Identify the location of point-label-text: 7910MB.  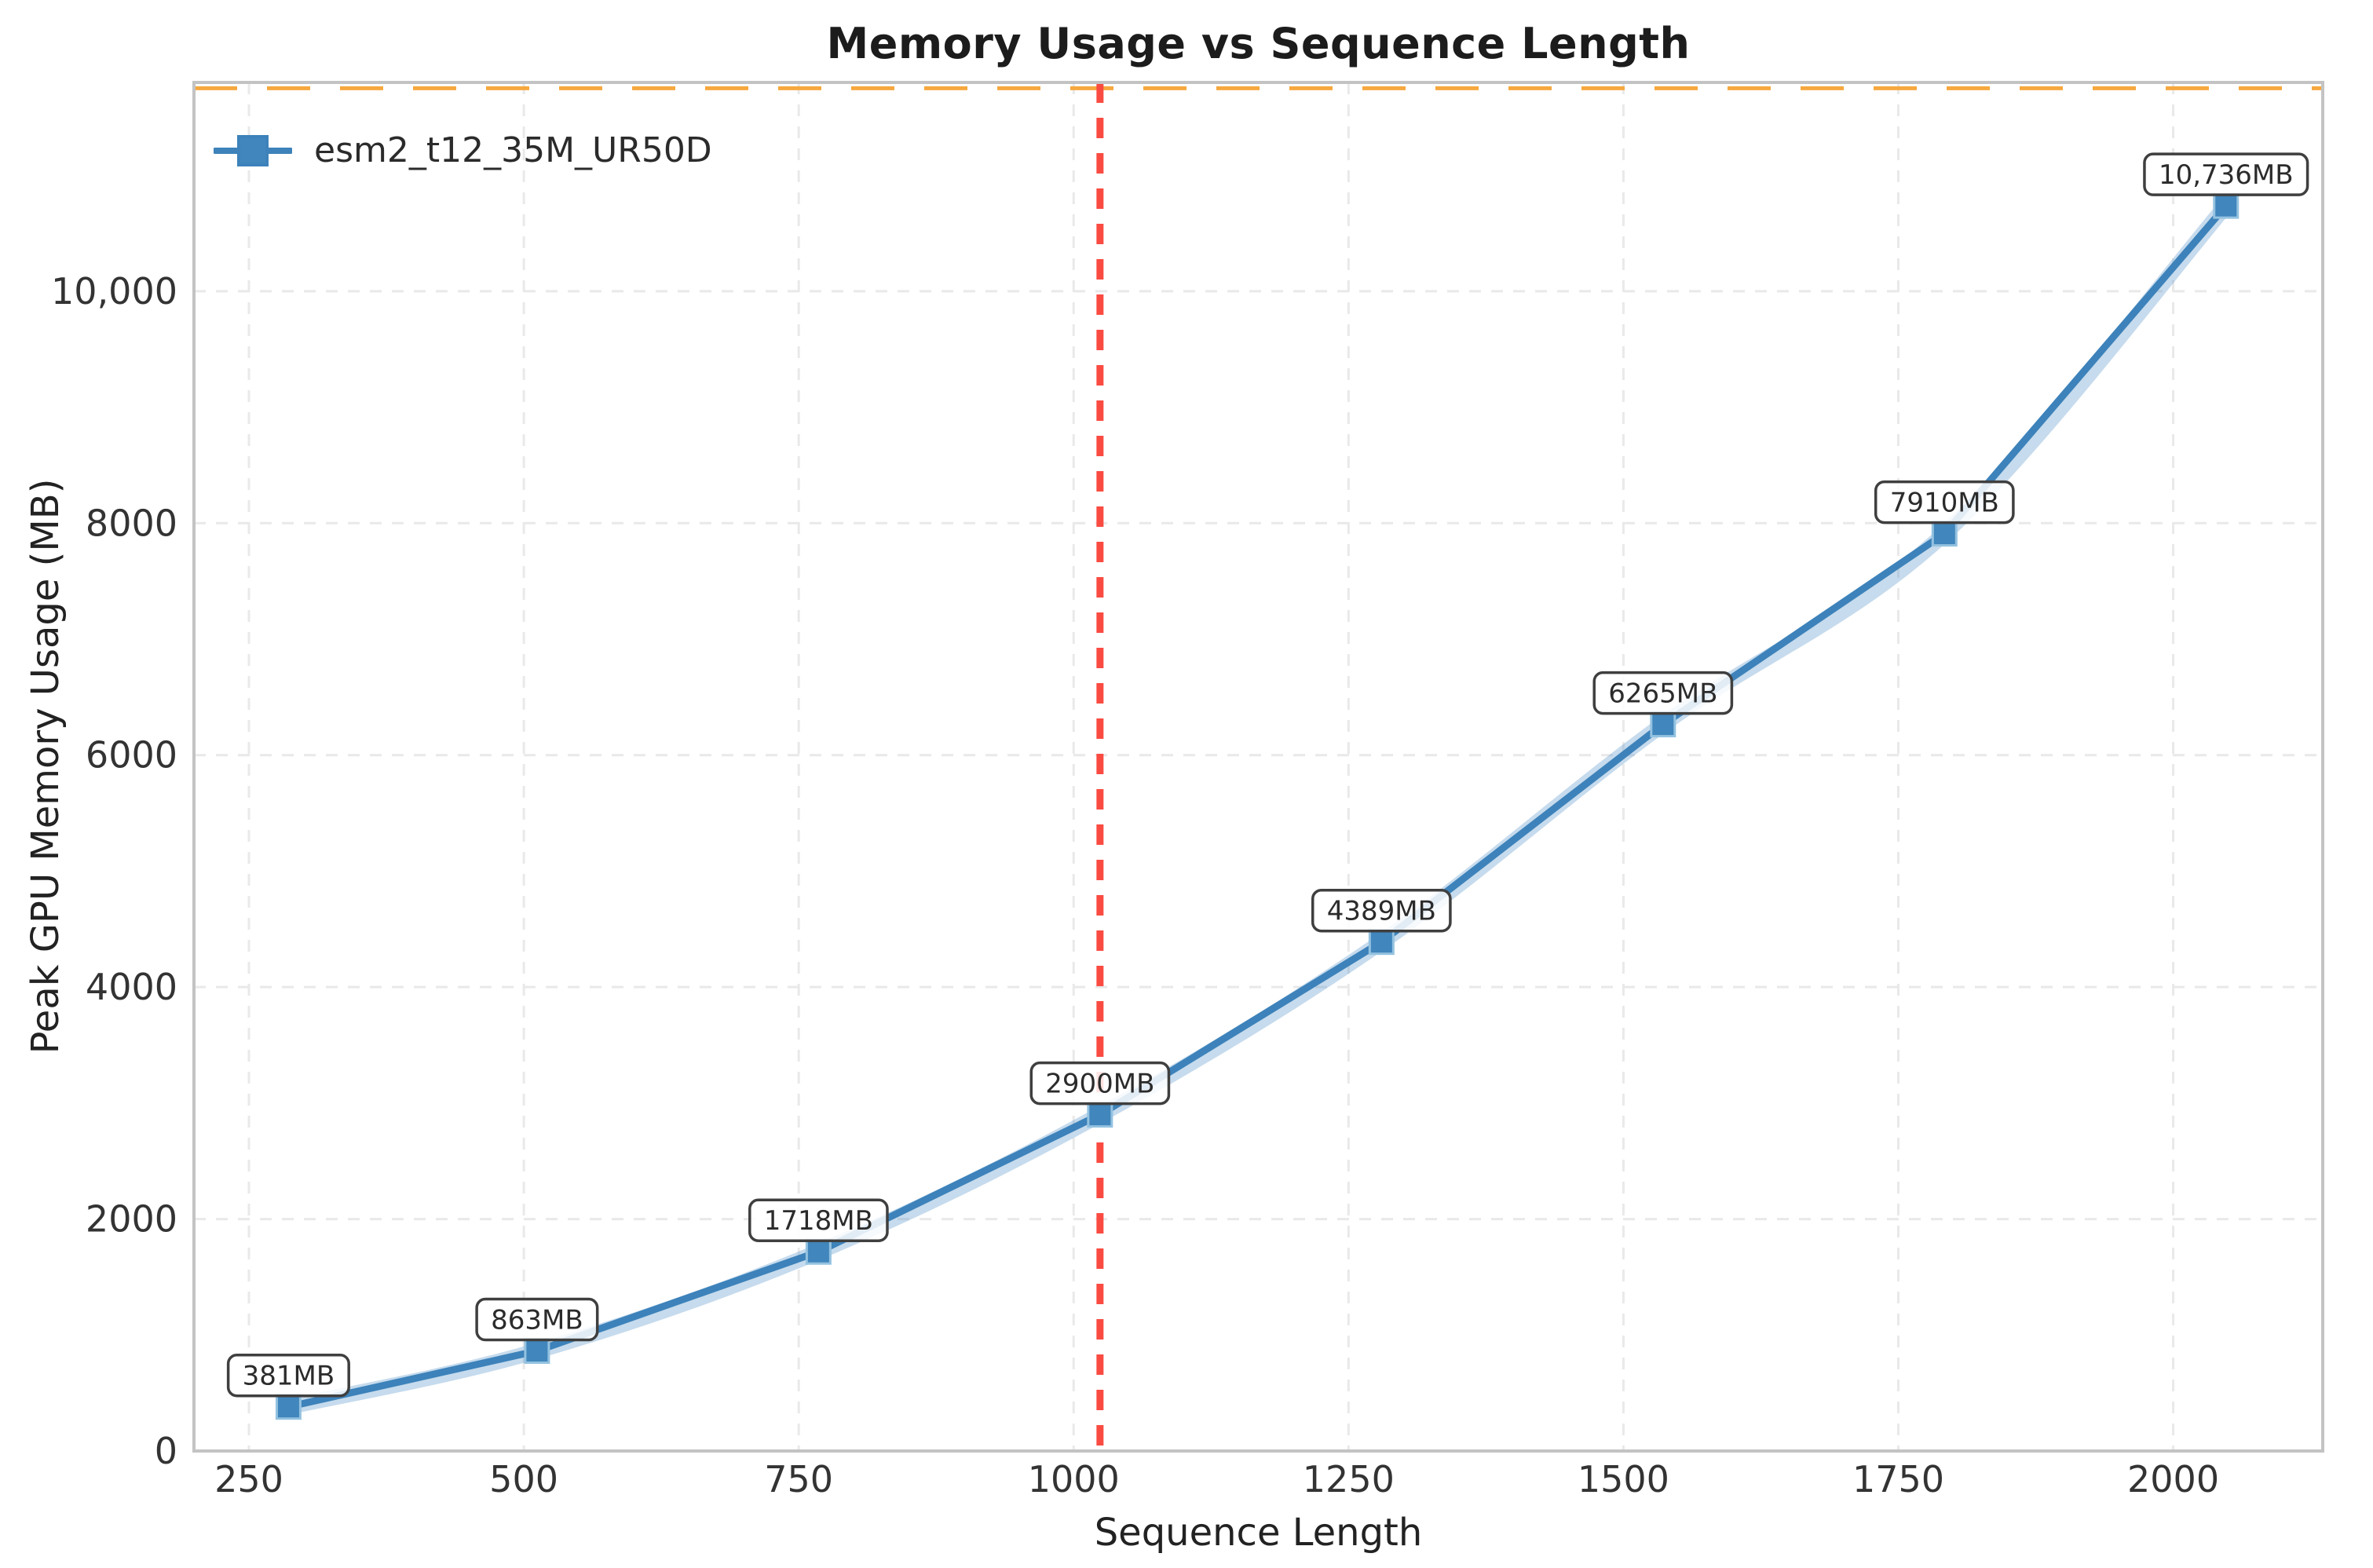
(1944, 503).